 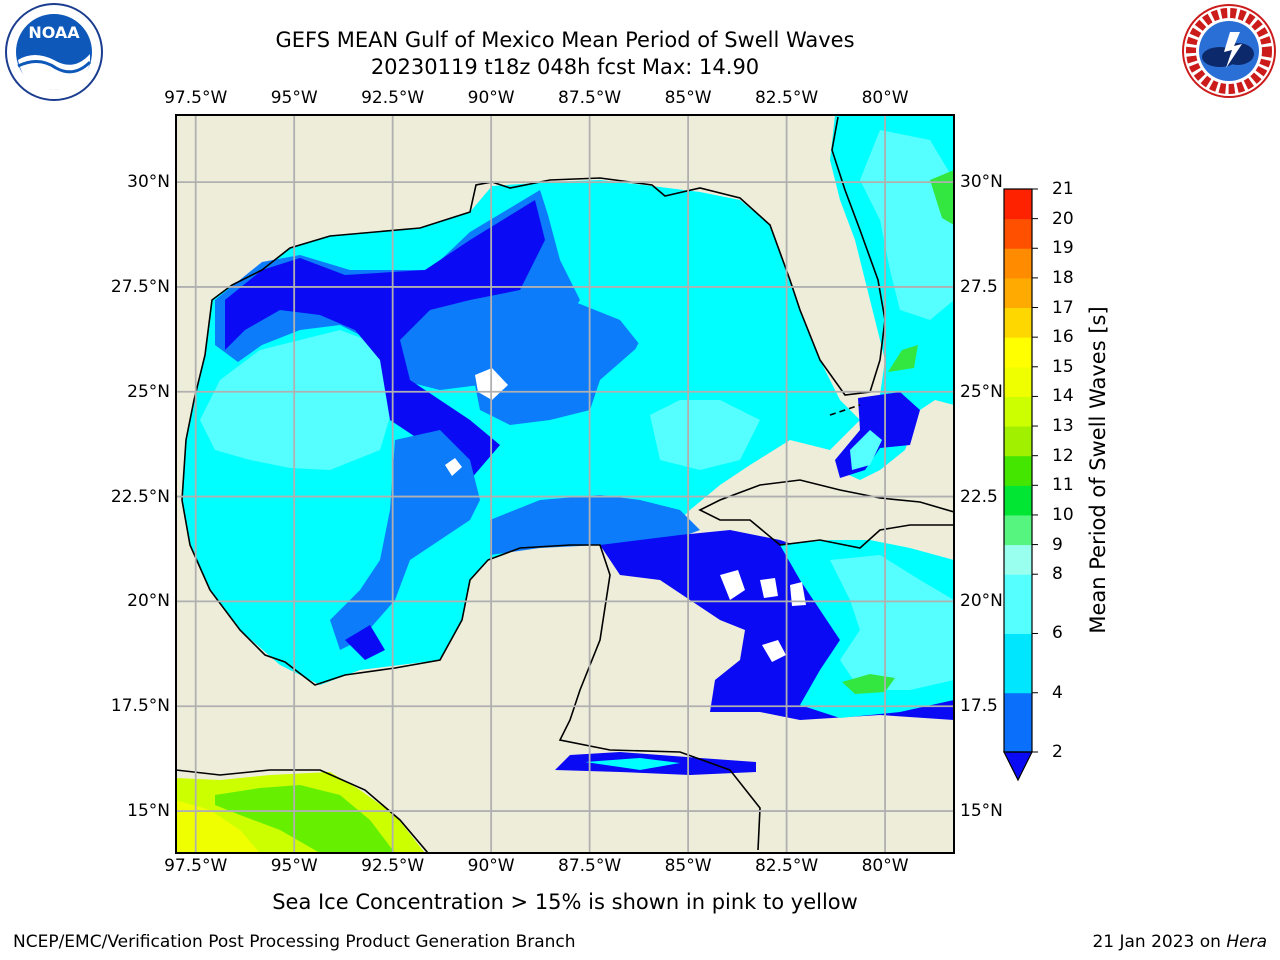 What do you see at coordinates (1057, 544) in the screenshot?
I see `colorbar-tick-label: 9` at bounding box center [1057, 544].